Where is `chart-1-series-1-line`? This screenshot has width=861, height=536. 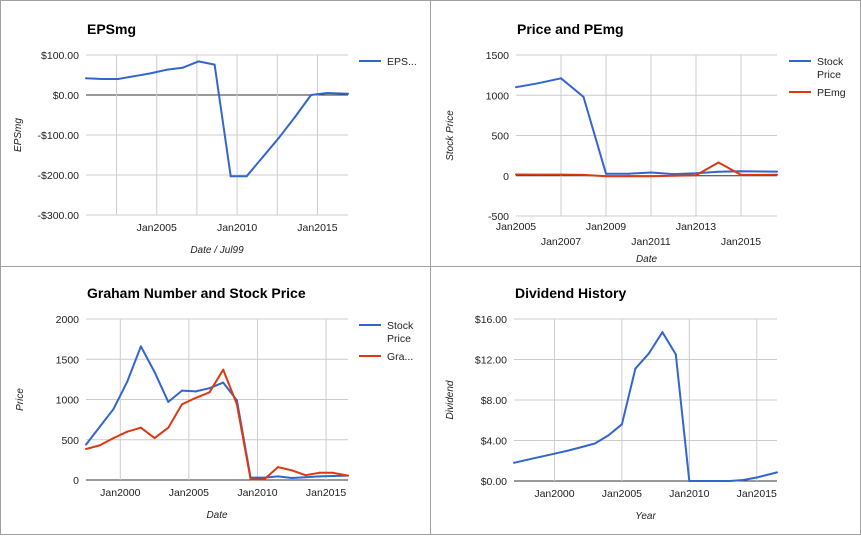 chart-1-series-1-line is located at coordinates (646, 169).